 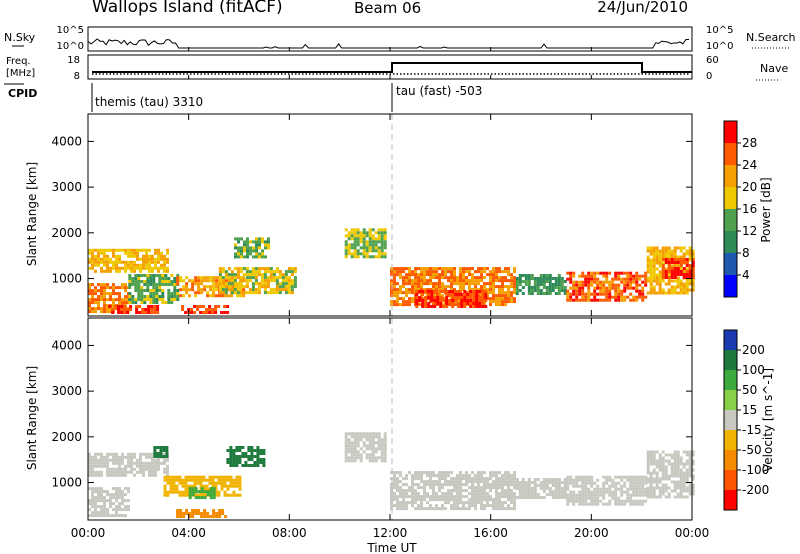 What do you see at coordinates (243, 97) in the screenshot?
I see `cpid-panel: CPID themis (tau) 3310 tau (fast) -503` at bounding box center [243, 97].